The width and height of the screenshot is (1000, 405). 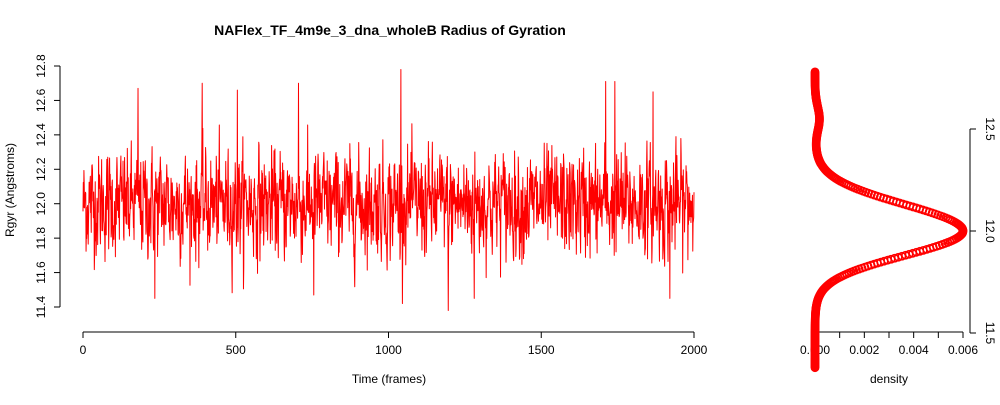 What do you see at coordinates (864, 350) in the screenshot?
I see `density-x-tick-label: 0.002` at bounding box center [864, 350].